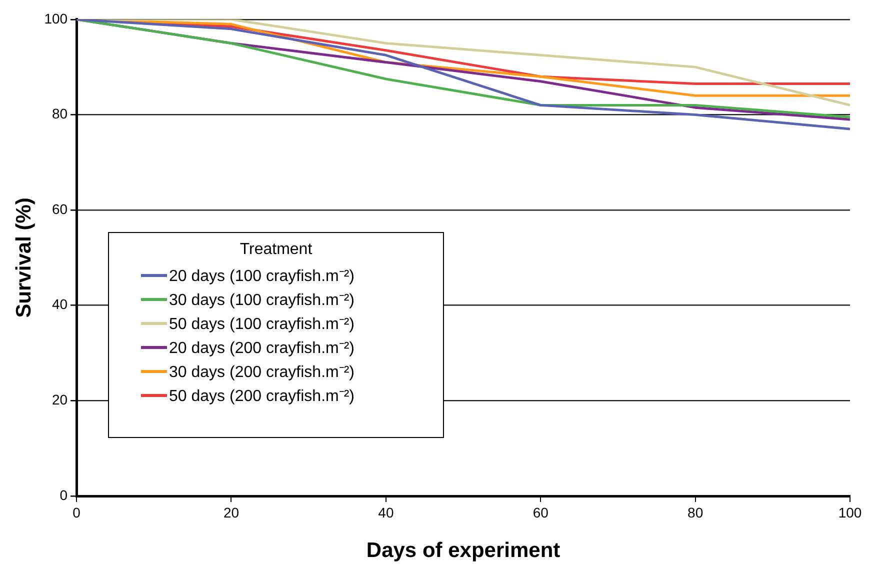 The image size is (876, 575). What do you see at coordinates (60, 208) in the screenshot?
I see `y-tick-label: 60` at bounding box center [60, 208].